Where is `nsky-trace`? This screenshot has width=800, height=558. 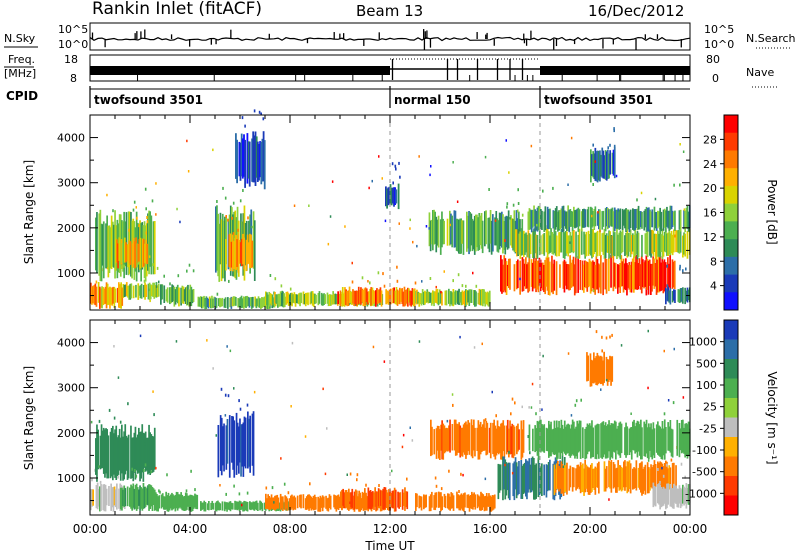 nsky-trace is located at coordinates (390, 39).